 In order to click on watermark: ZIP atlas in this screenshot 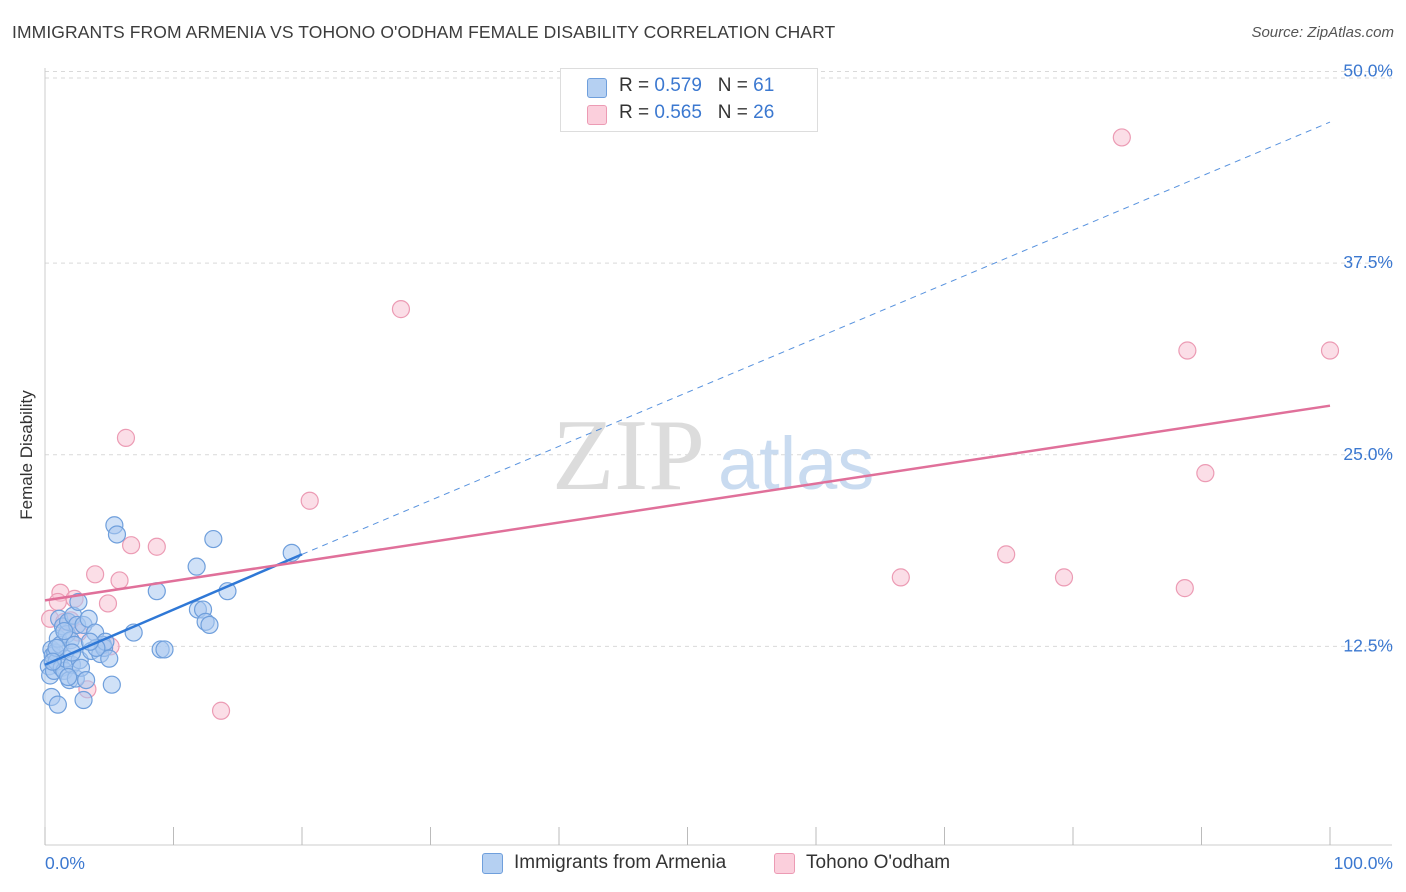, I will do `click(713, 455)`.